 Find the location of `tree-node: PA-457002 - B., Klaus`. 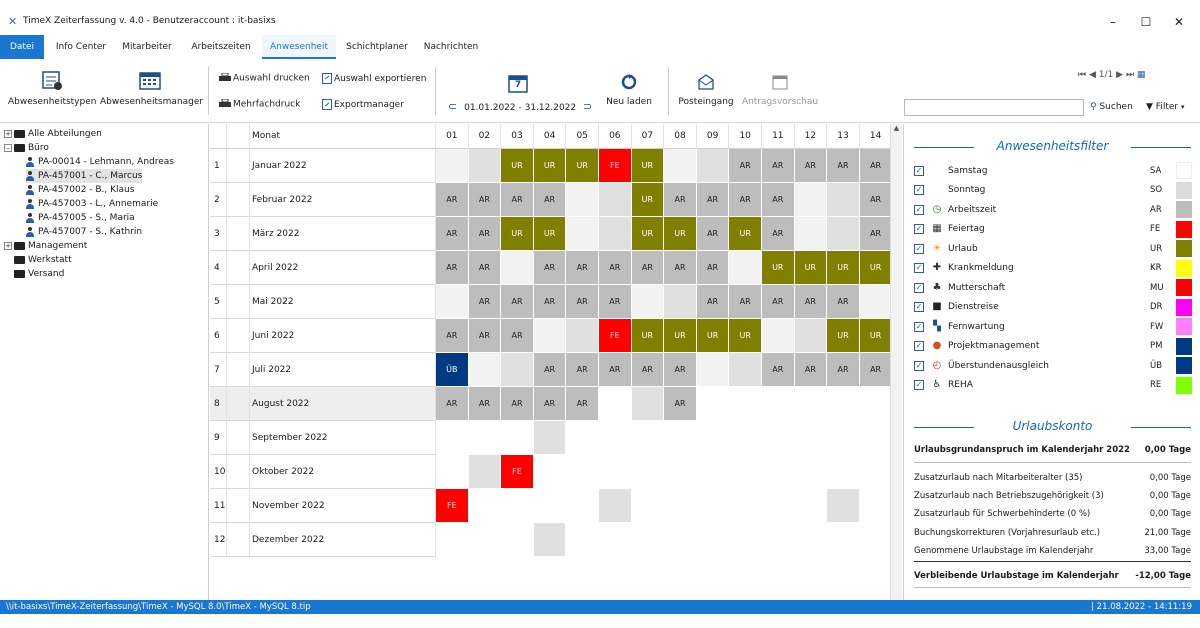

tree-node: PA-457002 - B., Klaus is located at coordinates (80, 190).